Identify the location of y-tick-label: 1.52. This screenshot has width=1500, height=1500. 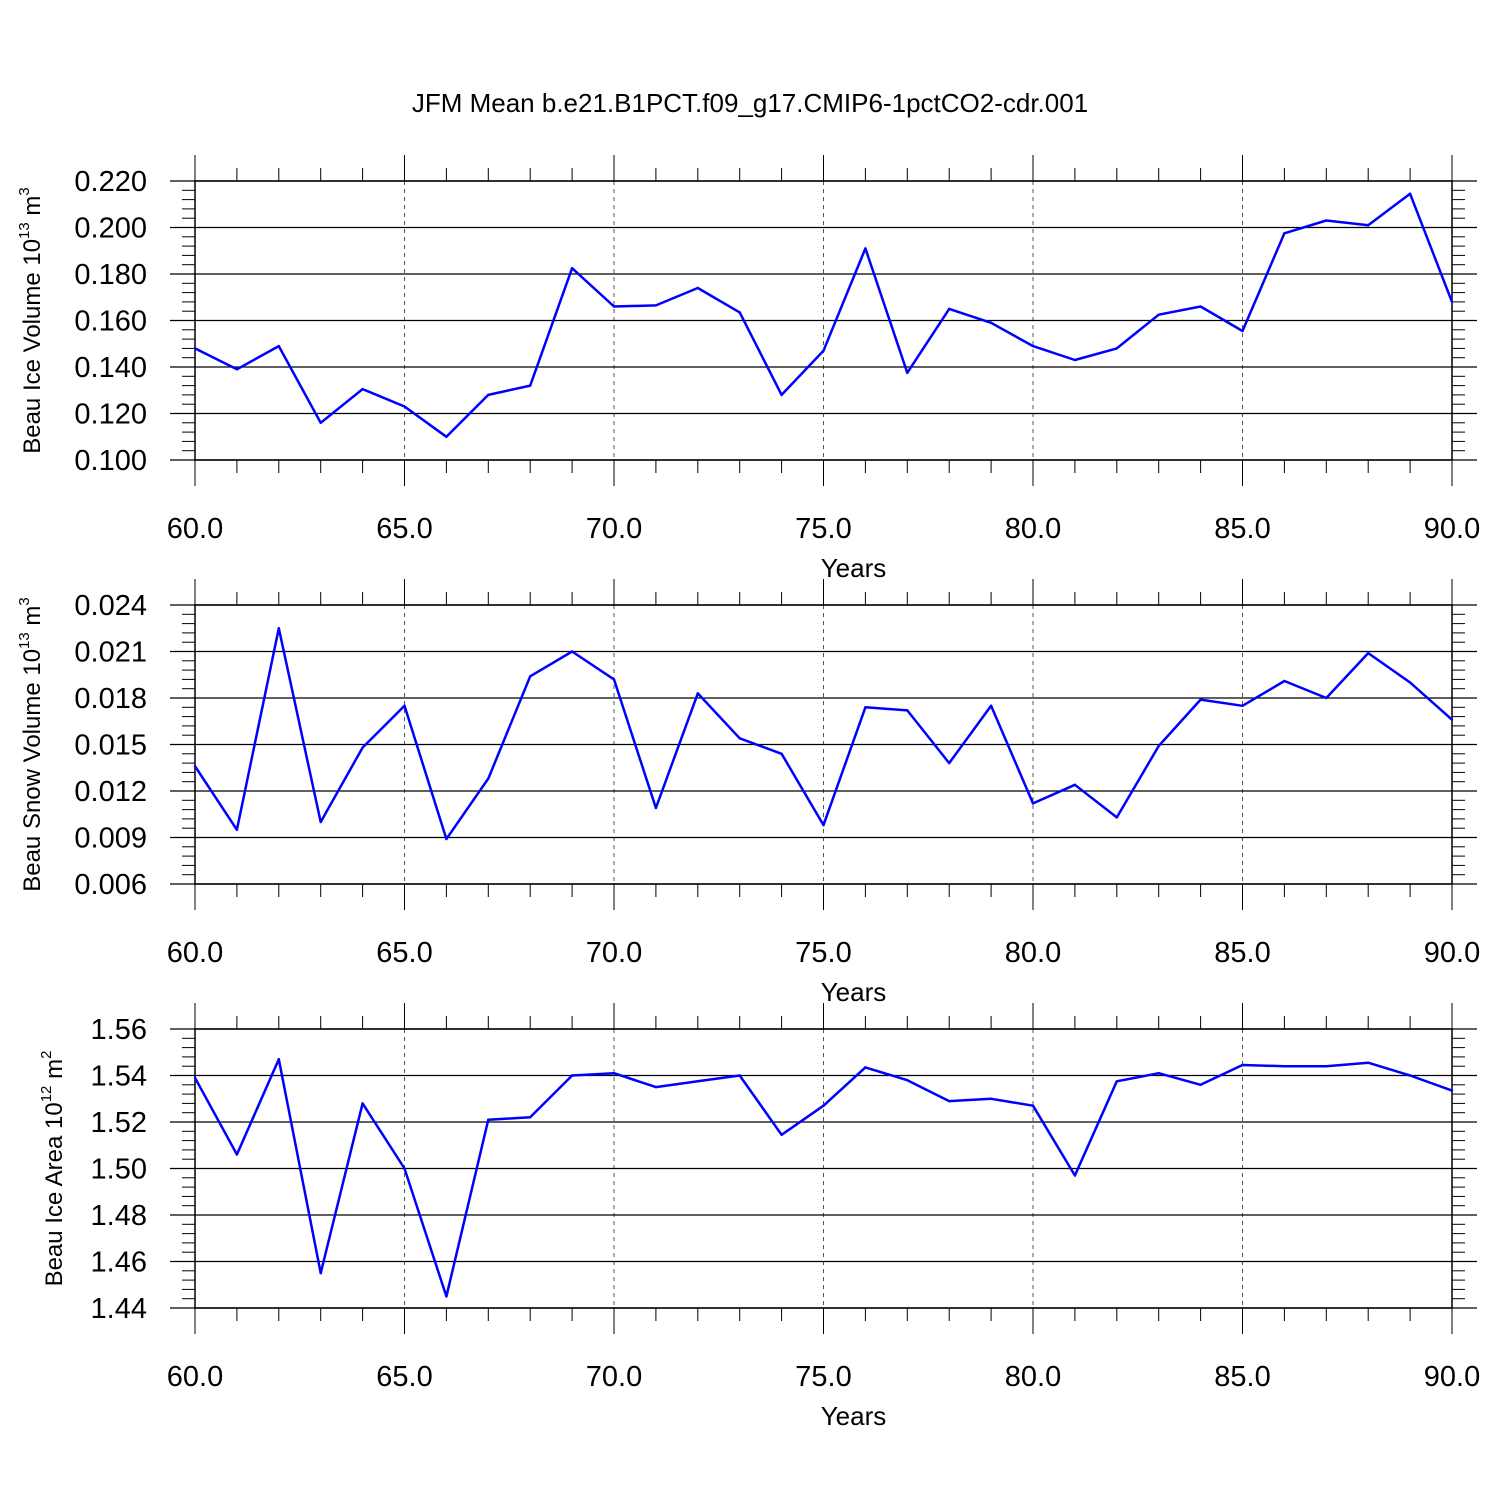
(119, 1123).